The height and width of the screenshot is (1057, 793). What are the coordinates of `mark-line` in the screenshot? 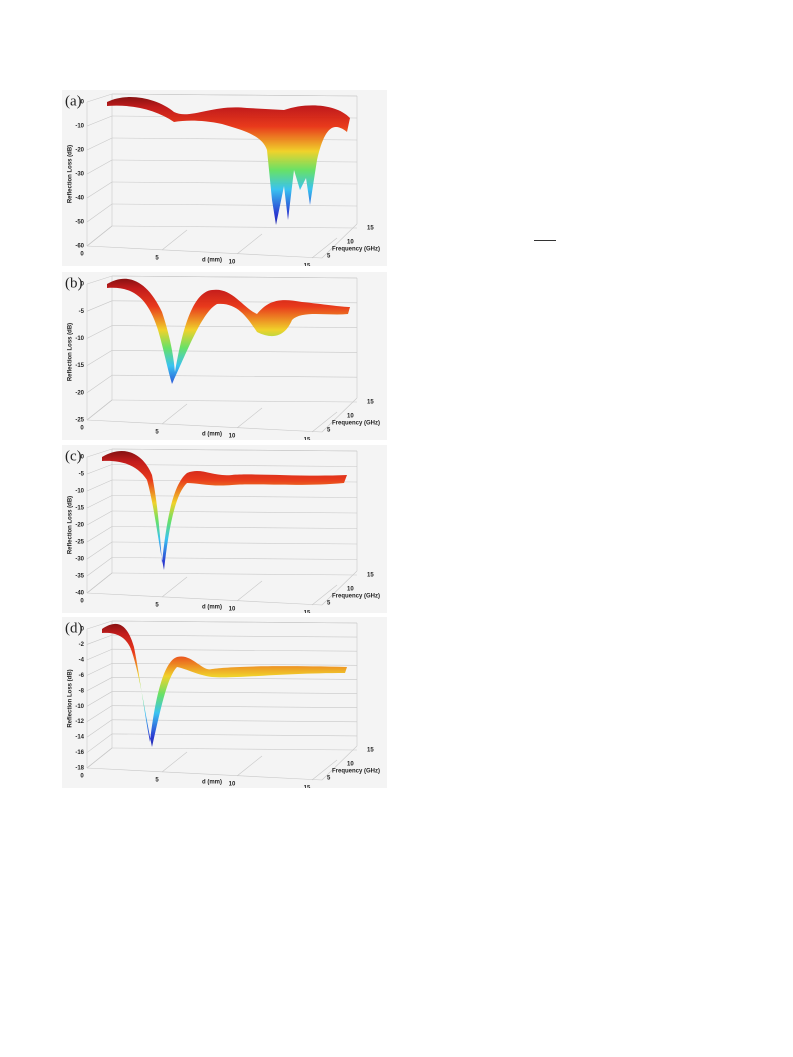 It's located at (545, 240).